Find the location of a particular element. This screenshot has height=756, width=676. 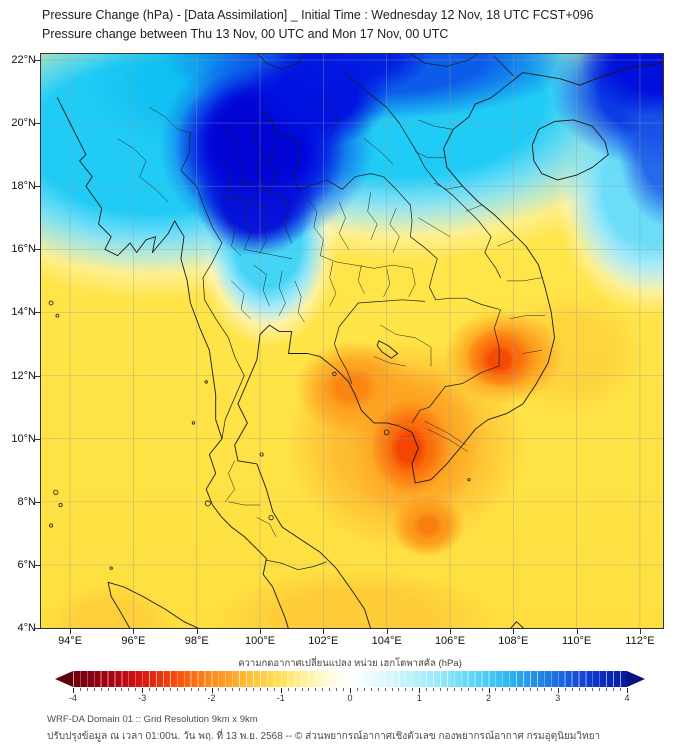

lon-tick-label: 94°E is located at coordinates (70, 641).